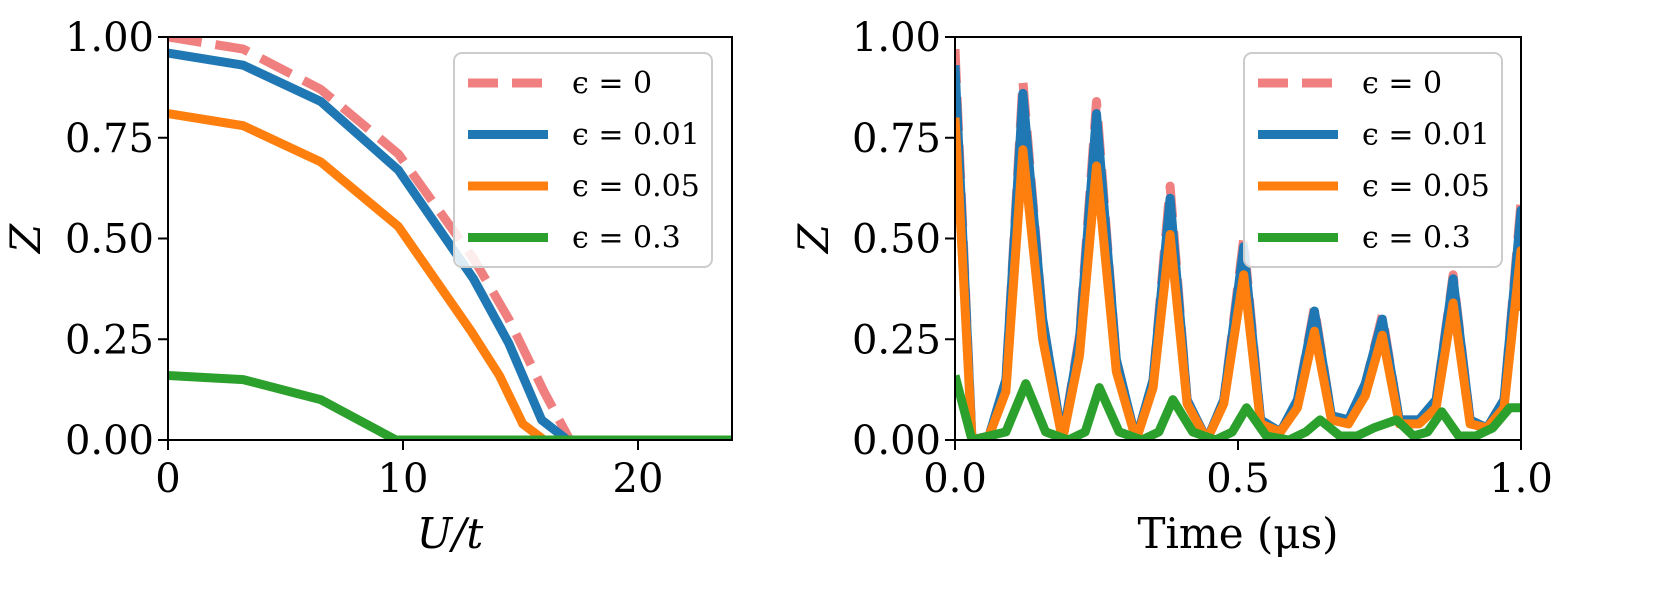  What do you see at coordinates (638, 479) in the screenshot?
I see `x-tick-label: 20` at bounding box center [638, 479].